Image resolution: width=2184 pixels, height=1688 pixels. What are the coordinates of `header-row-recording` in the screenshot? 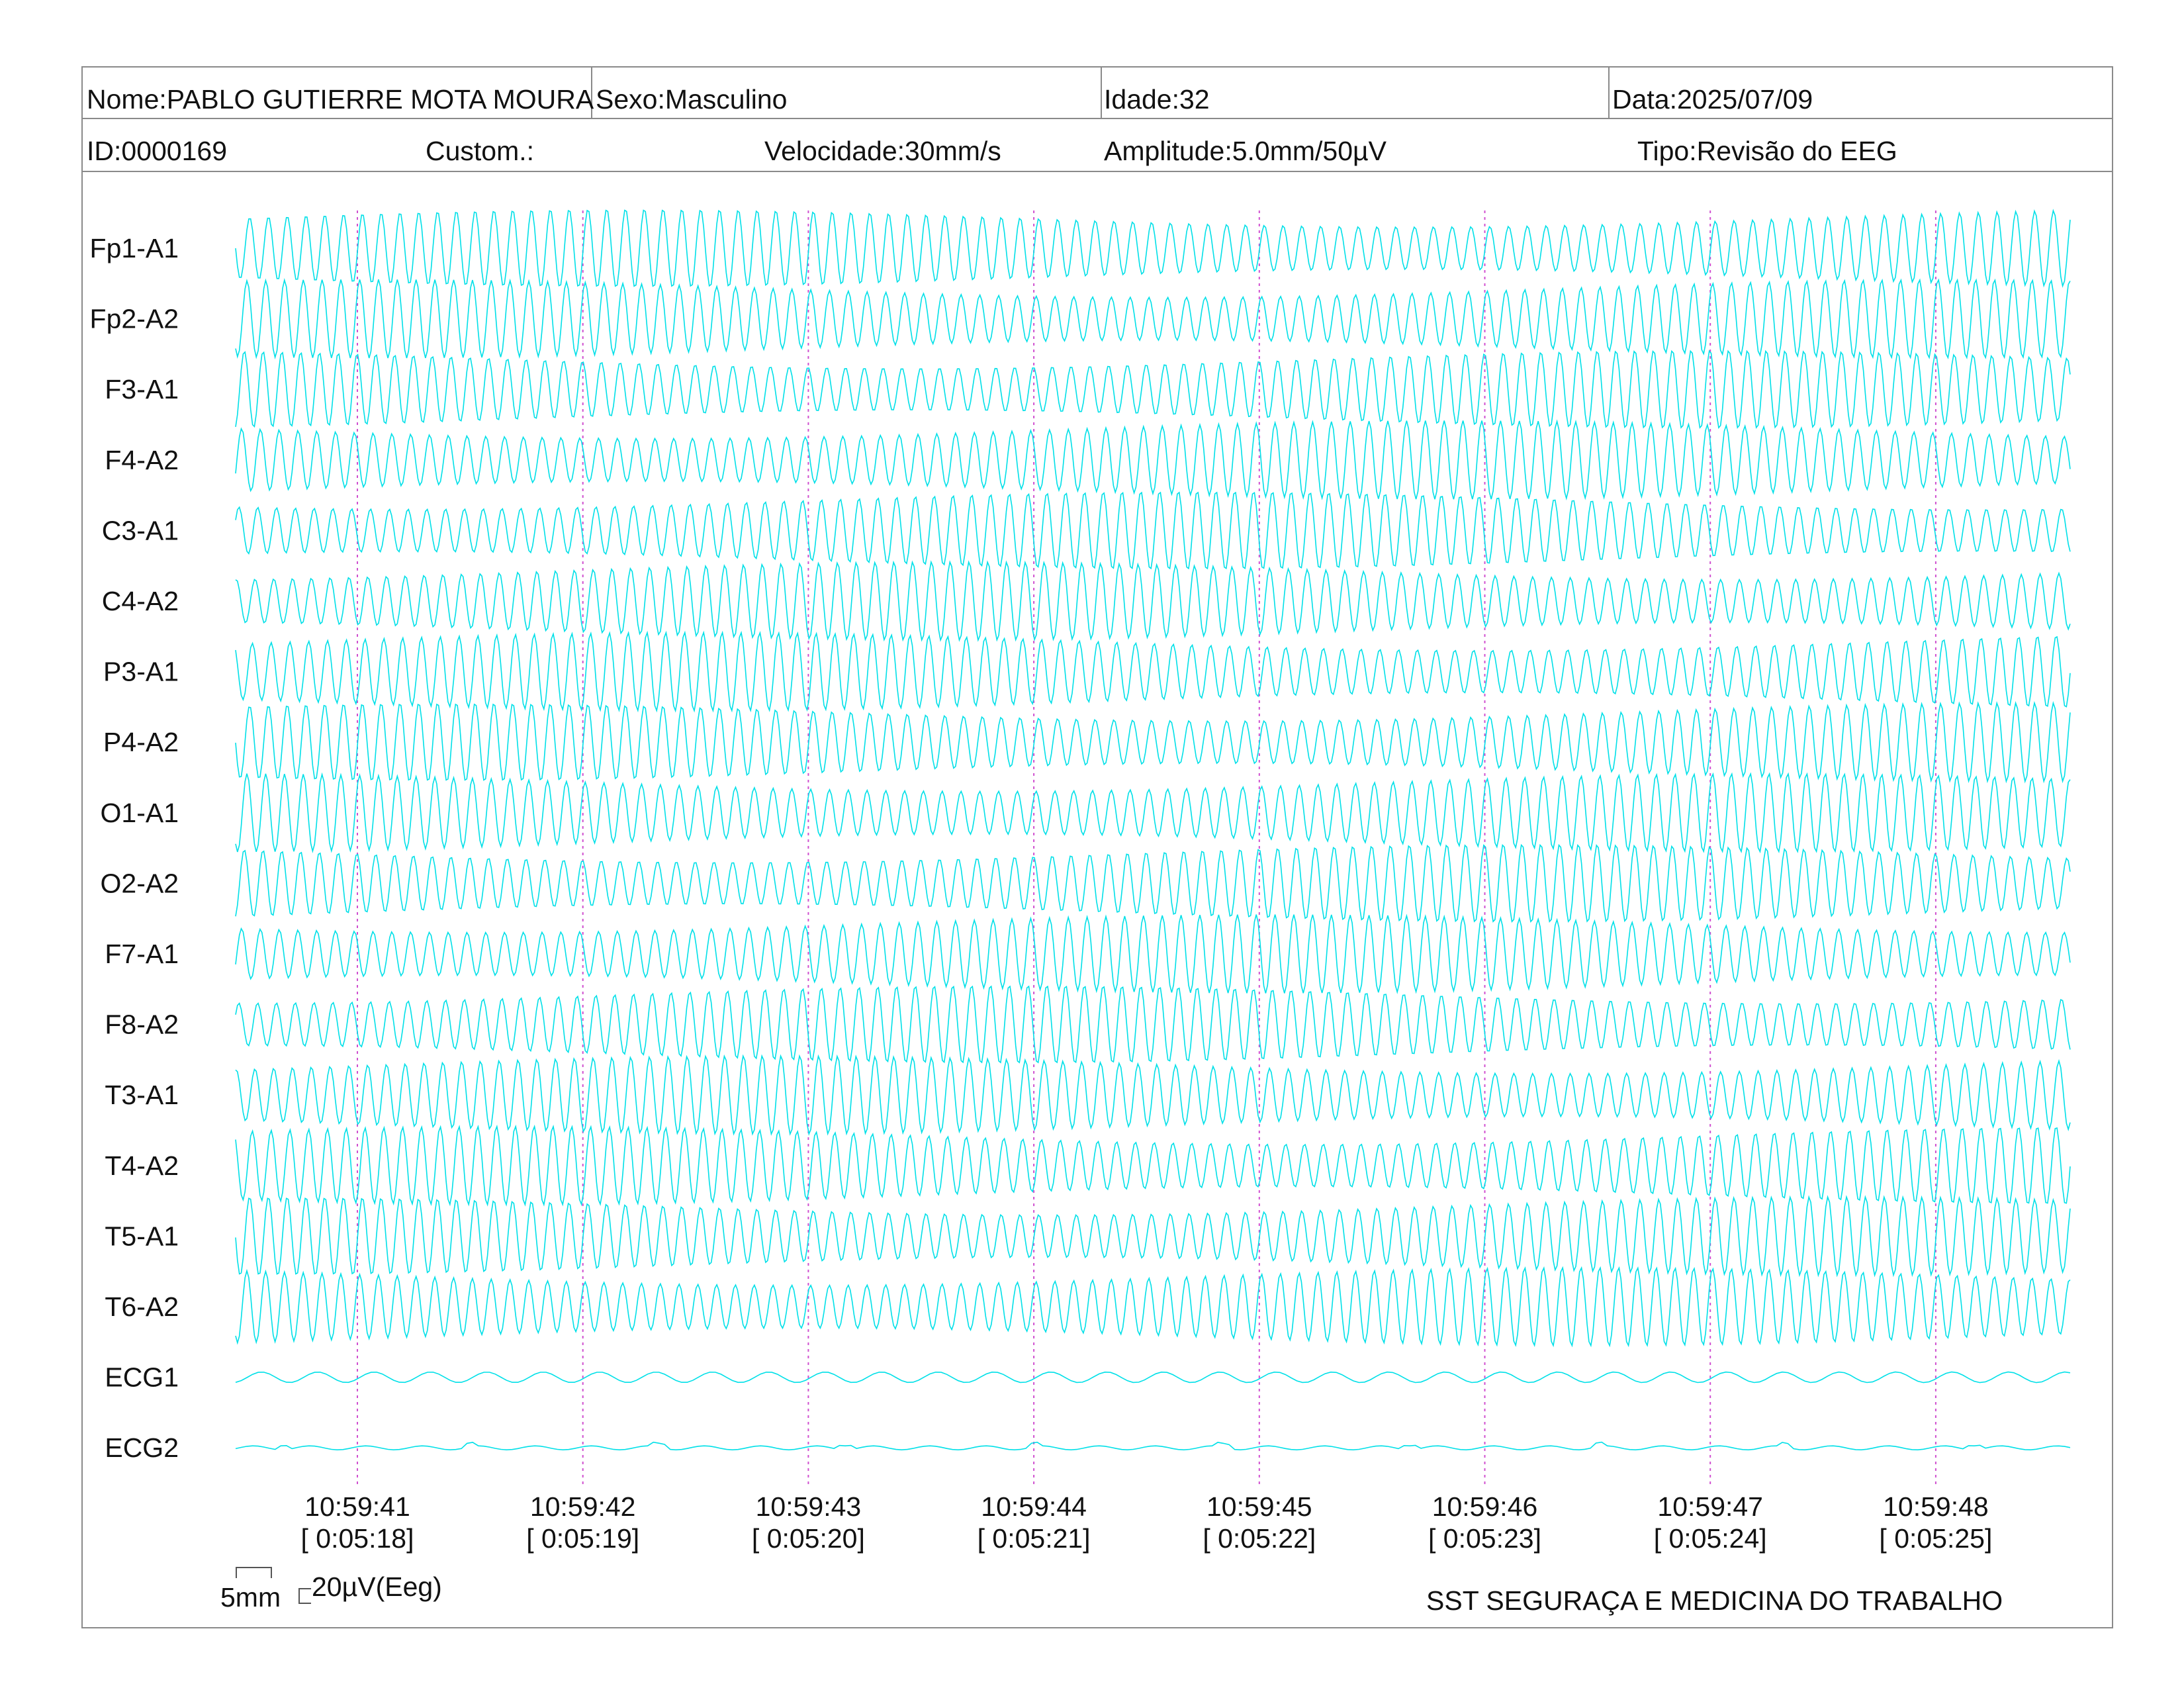 It's located at (1097, 145).